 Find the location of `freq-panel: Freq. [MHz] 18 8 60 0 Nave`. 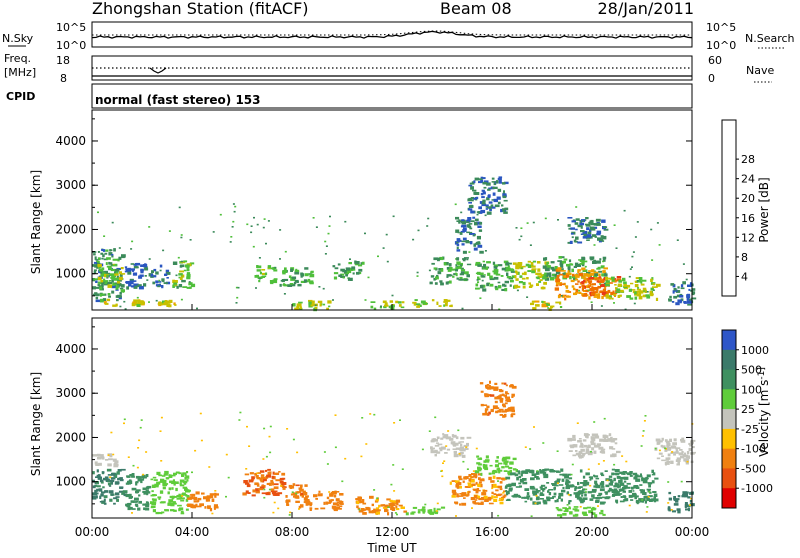

freq-panel: Freq. [MHz] 18 8 60 0 Nave is located at coordinates (389, 68).